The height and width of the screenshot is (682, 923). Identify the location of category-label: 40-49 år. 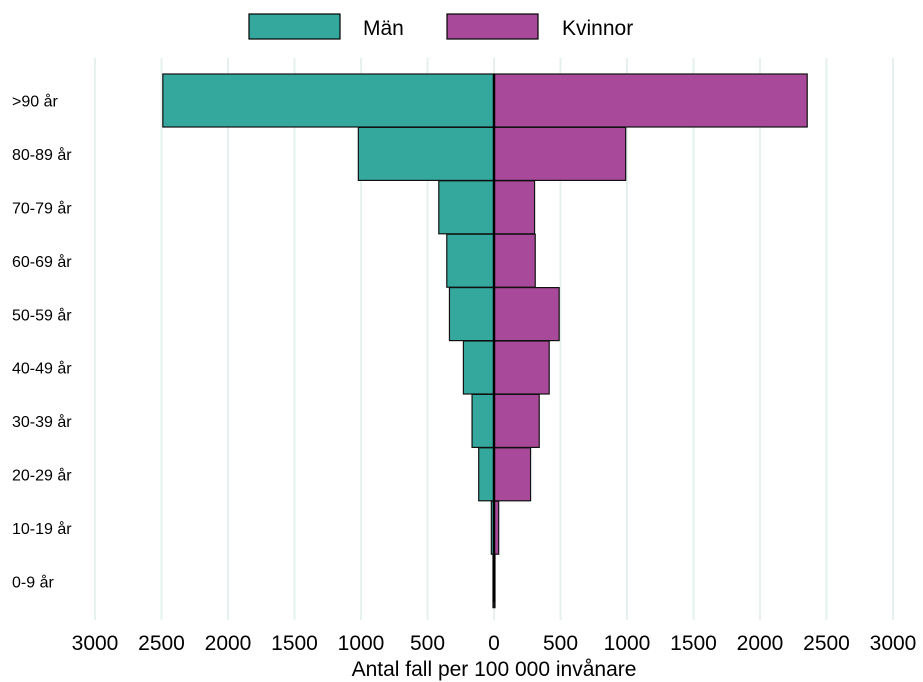
(42, 369).